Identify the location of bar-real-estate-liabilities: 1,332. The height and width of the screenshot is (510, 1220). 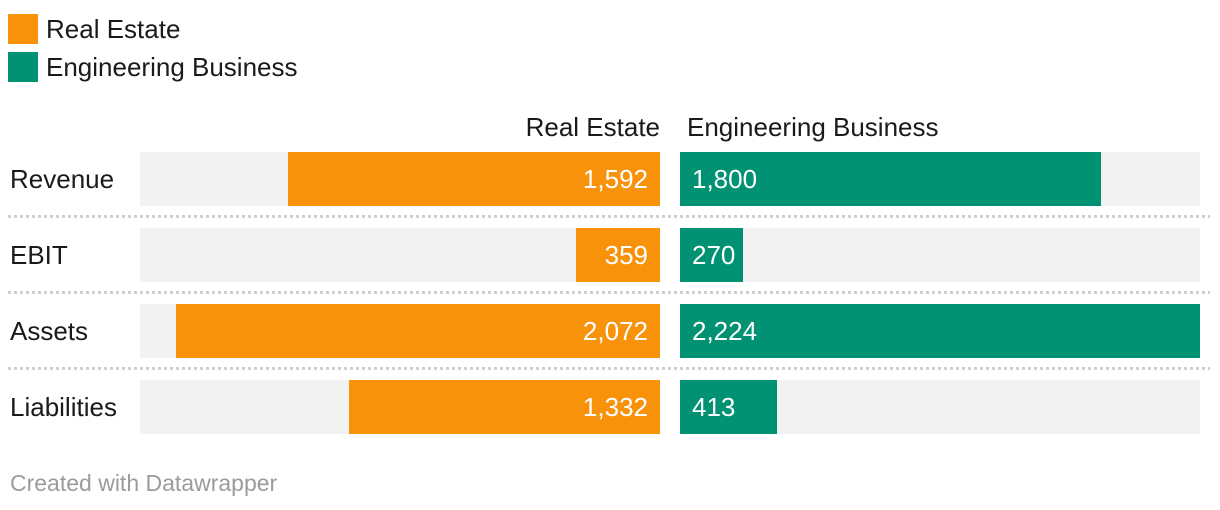
(504, 407).